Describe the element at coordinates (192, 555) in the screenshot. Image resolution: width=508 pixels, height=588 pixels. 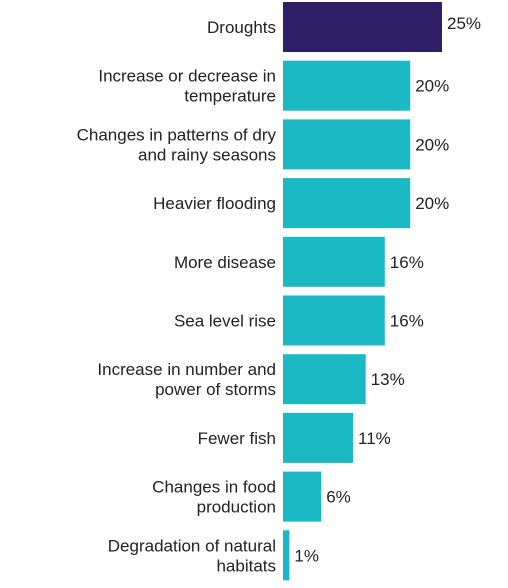
I see `category-label: Degradation of natural habitats` at that location.